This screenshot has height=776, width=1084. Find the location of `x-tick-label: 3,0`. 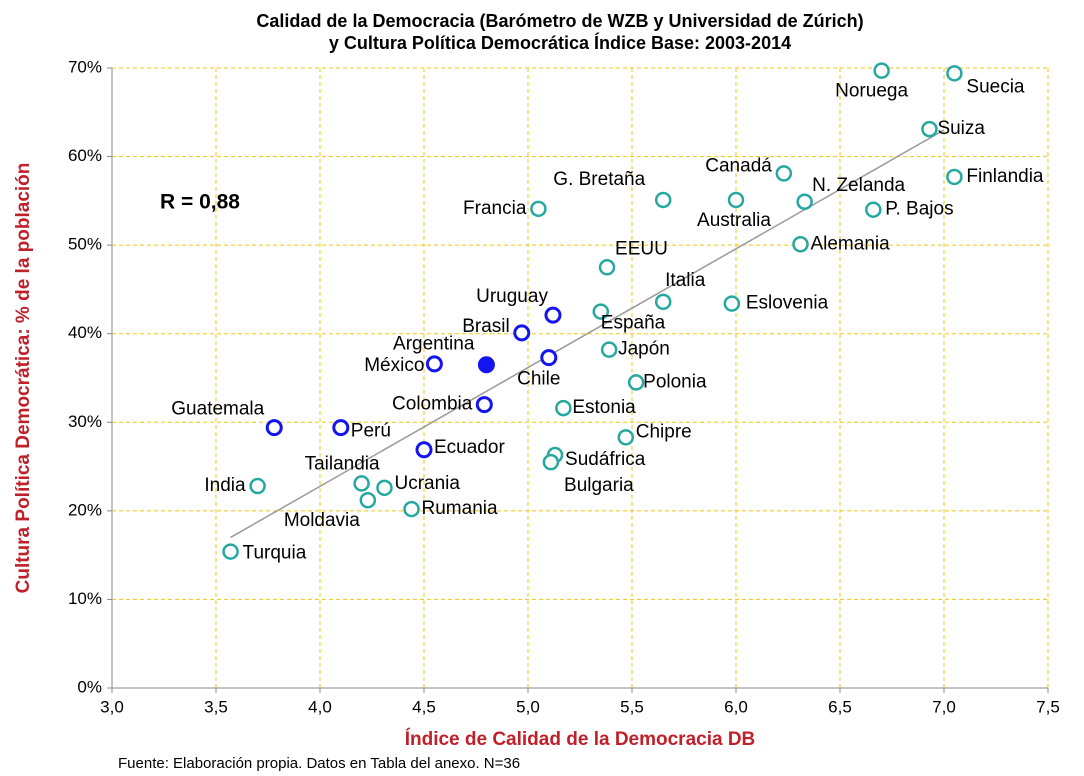

x-tick-label: 3,0 is located at coordinates (112, 706).